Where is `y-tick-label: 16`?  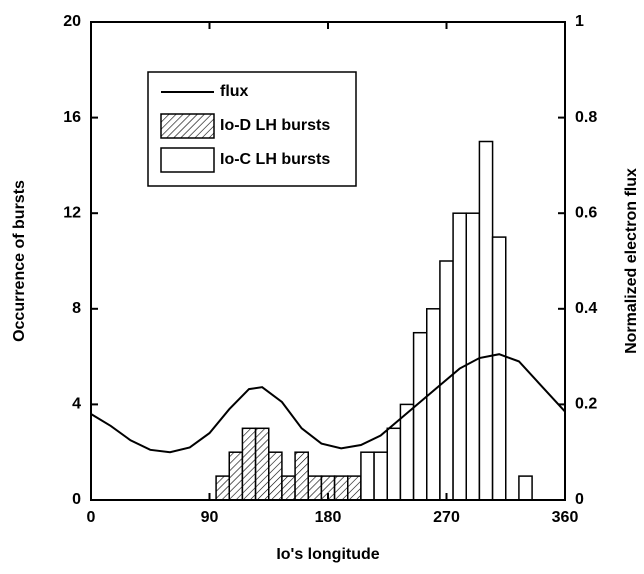 y-tick-label: 16 is located at coordinates (72, 117).